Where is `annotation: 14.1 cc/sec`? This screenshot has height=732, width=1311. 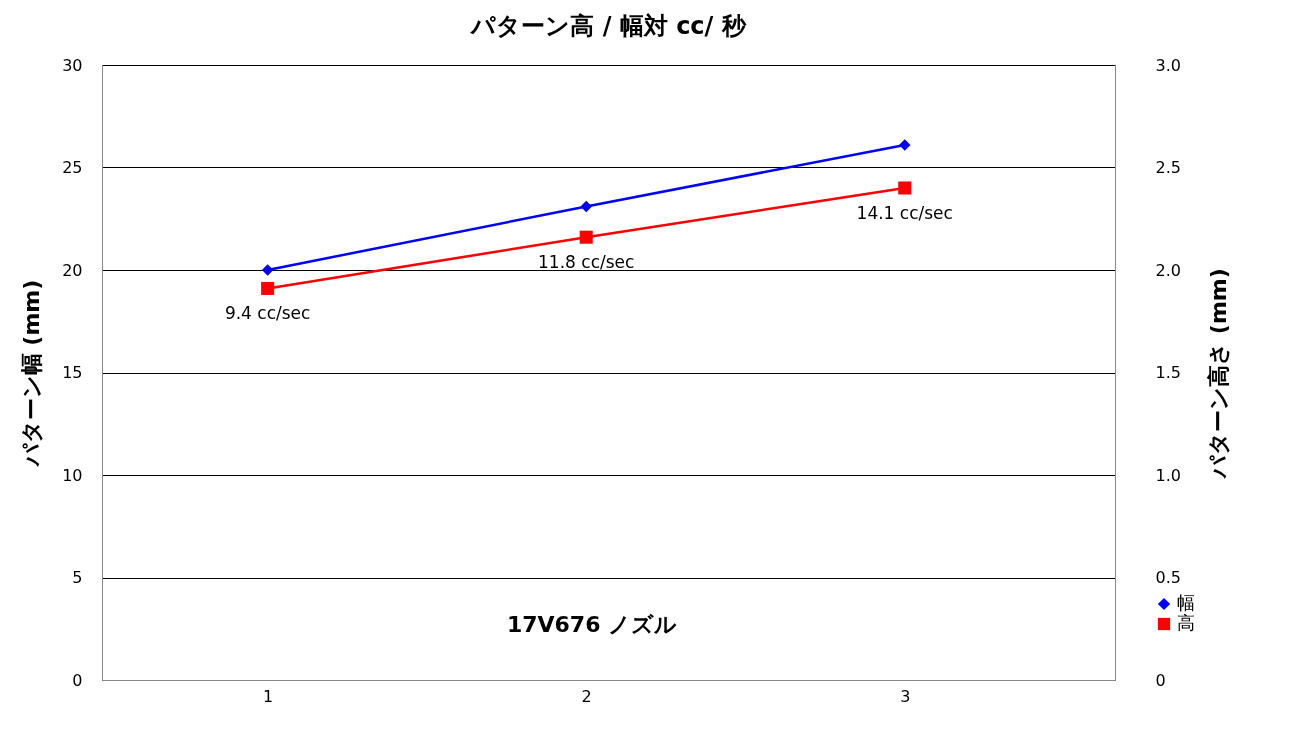
annotation: 14.1 cc/sec is located at coordinates (904, 213).